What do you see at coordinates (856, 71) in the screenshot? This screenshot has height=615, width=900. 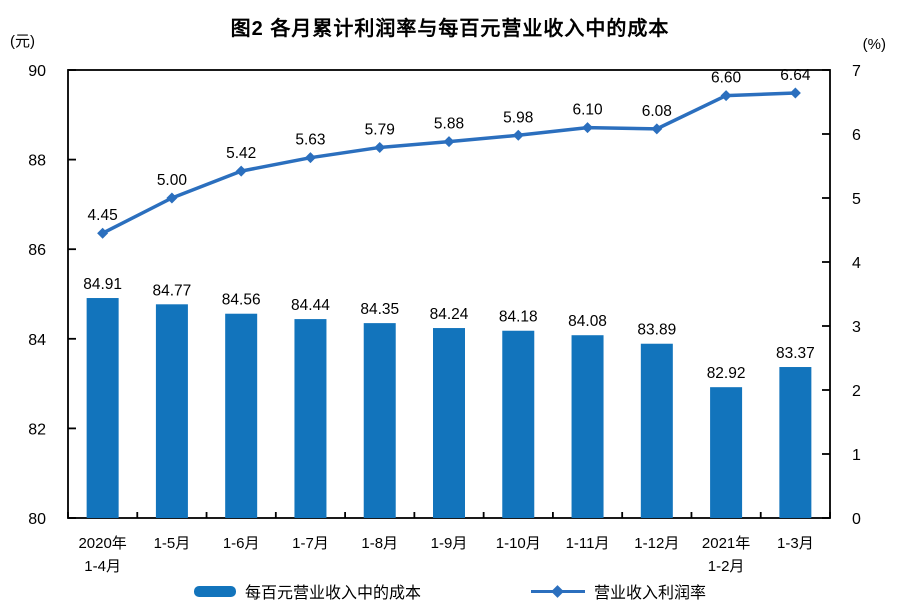 I see `right-axis-tick-label: 7` at bounding box center [856, 71].